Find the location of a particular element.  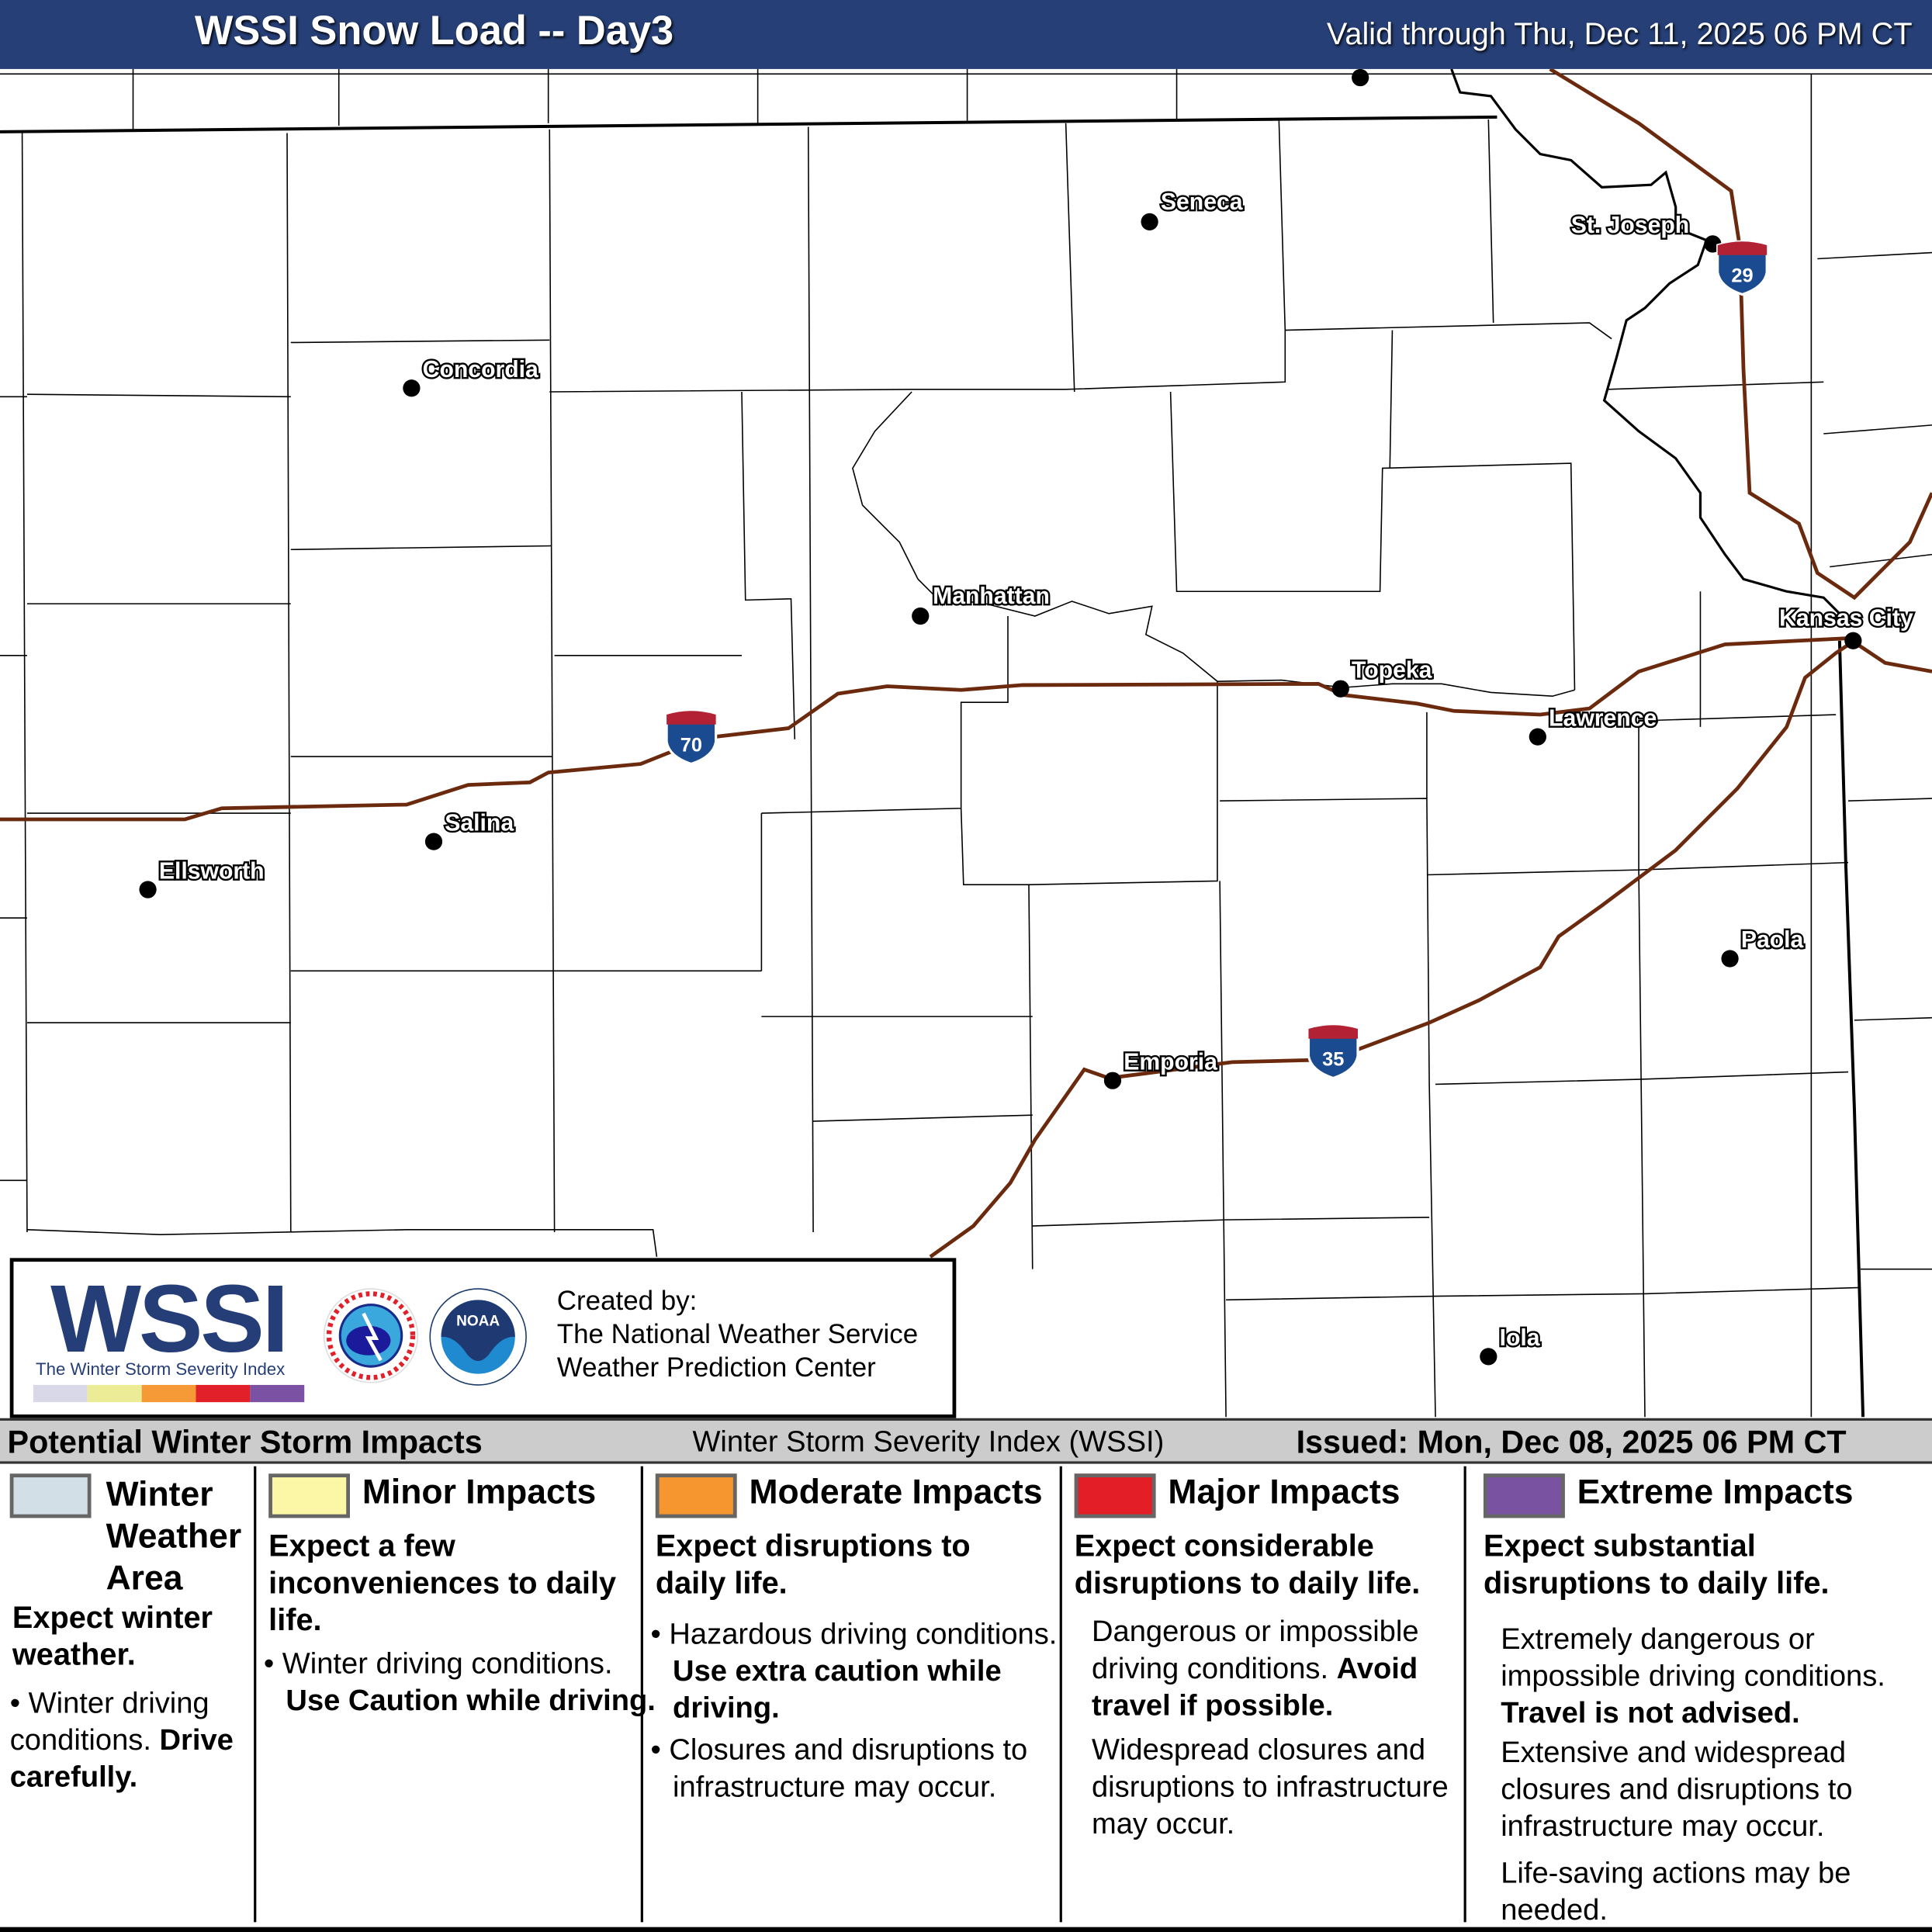

city-dot-seneca is located at coordinates (1149, 221).